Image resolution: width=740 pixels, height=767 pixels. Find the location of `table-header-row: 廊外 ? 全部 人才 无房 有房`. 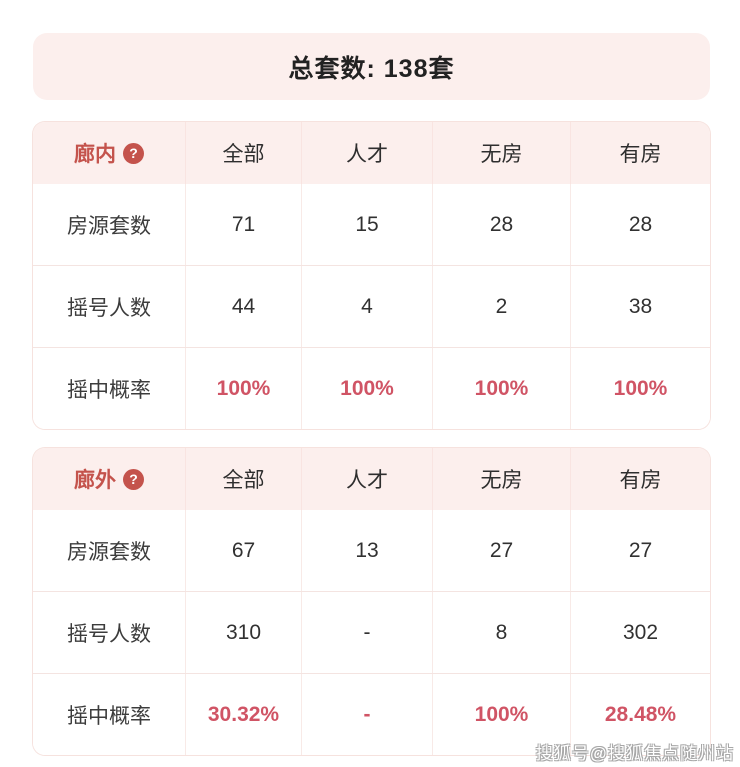

table-header-row: 廊外 ? 全部 人才 无房 有房 is located at coordinates (371, 479).